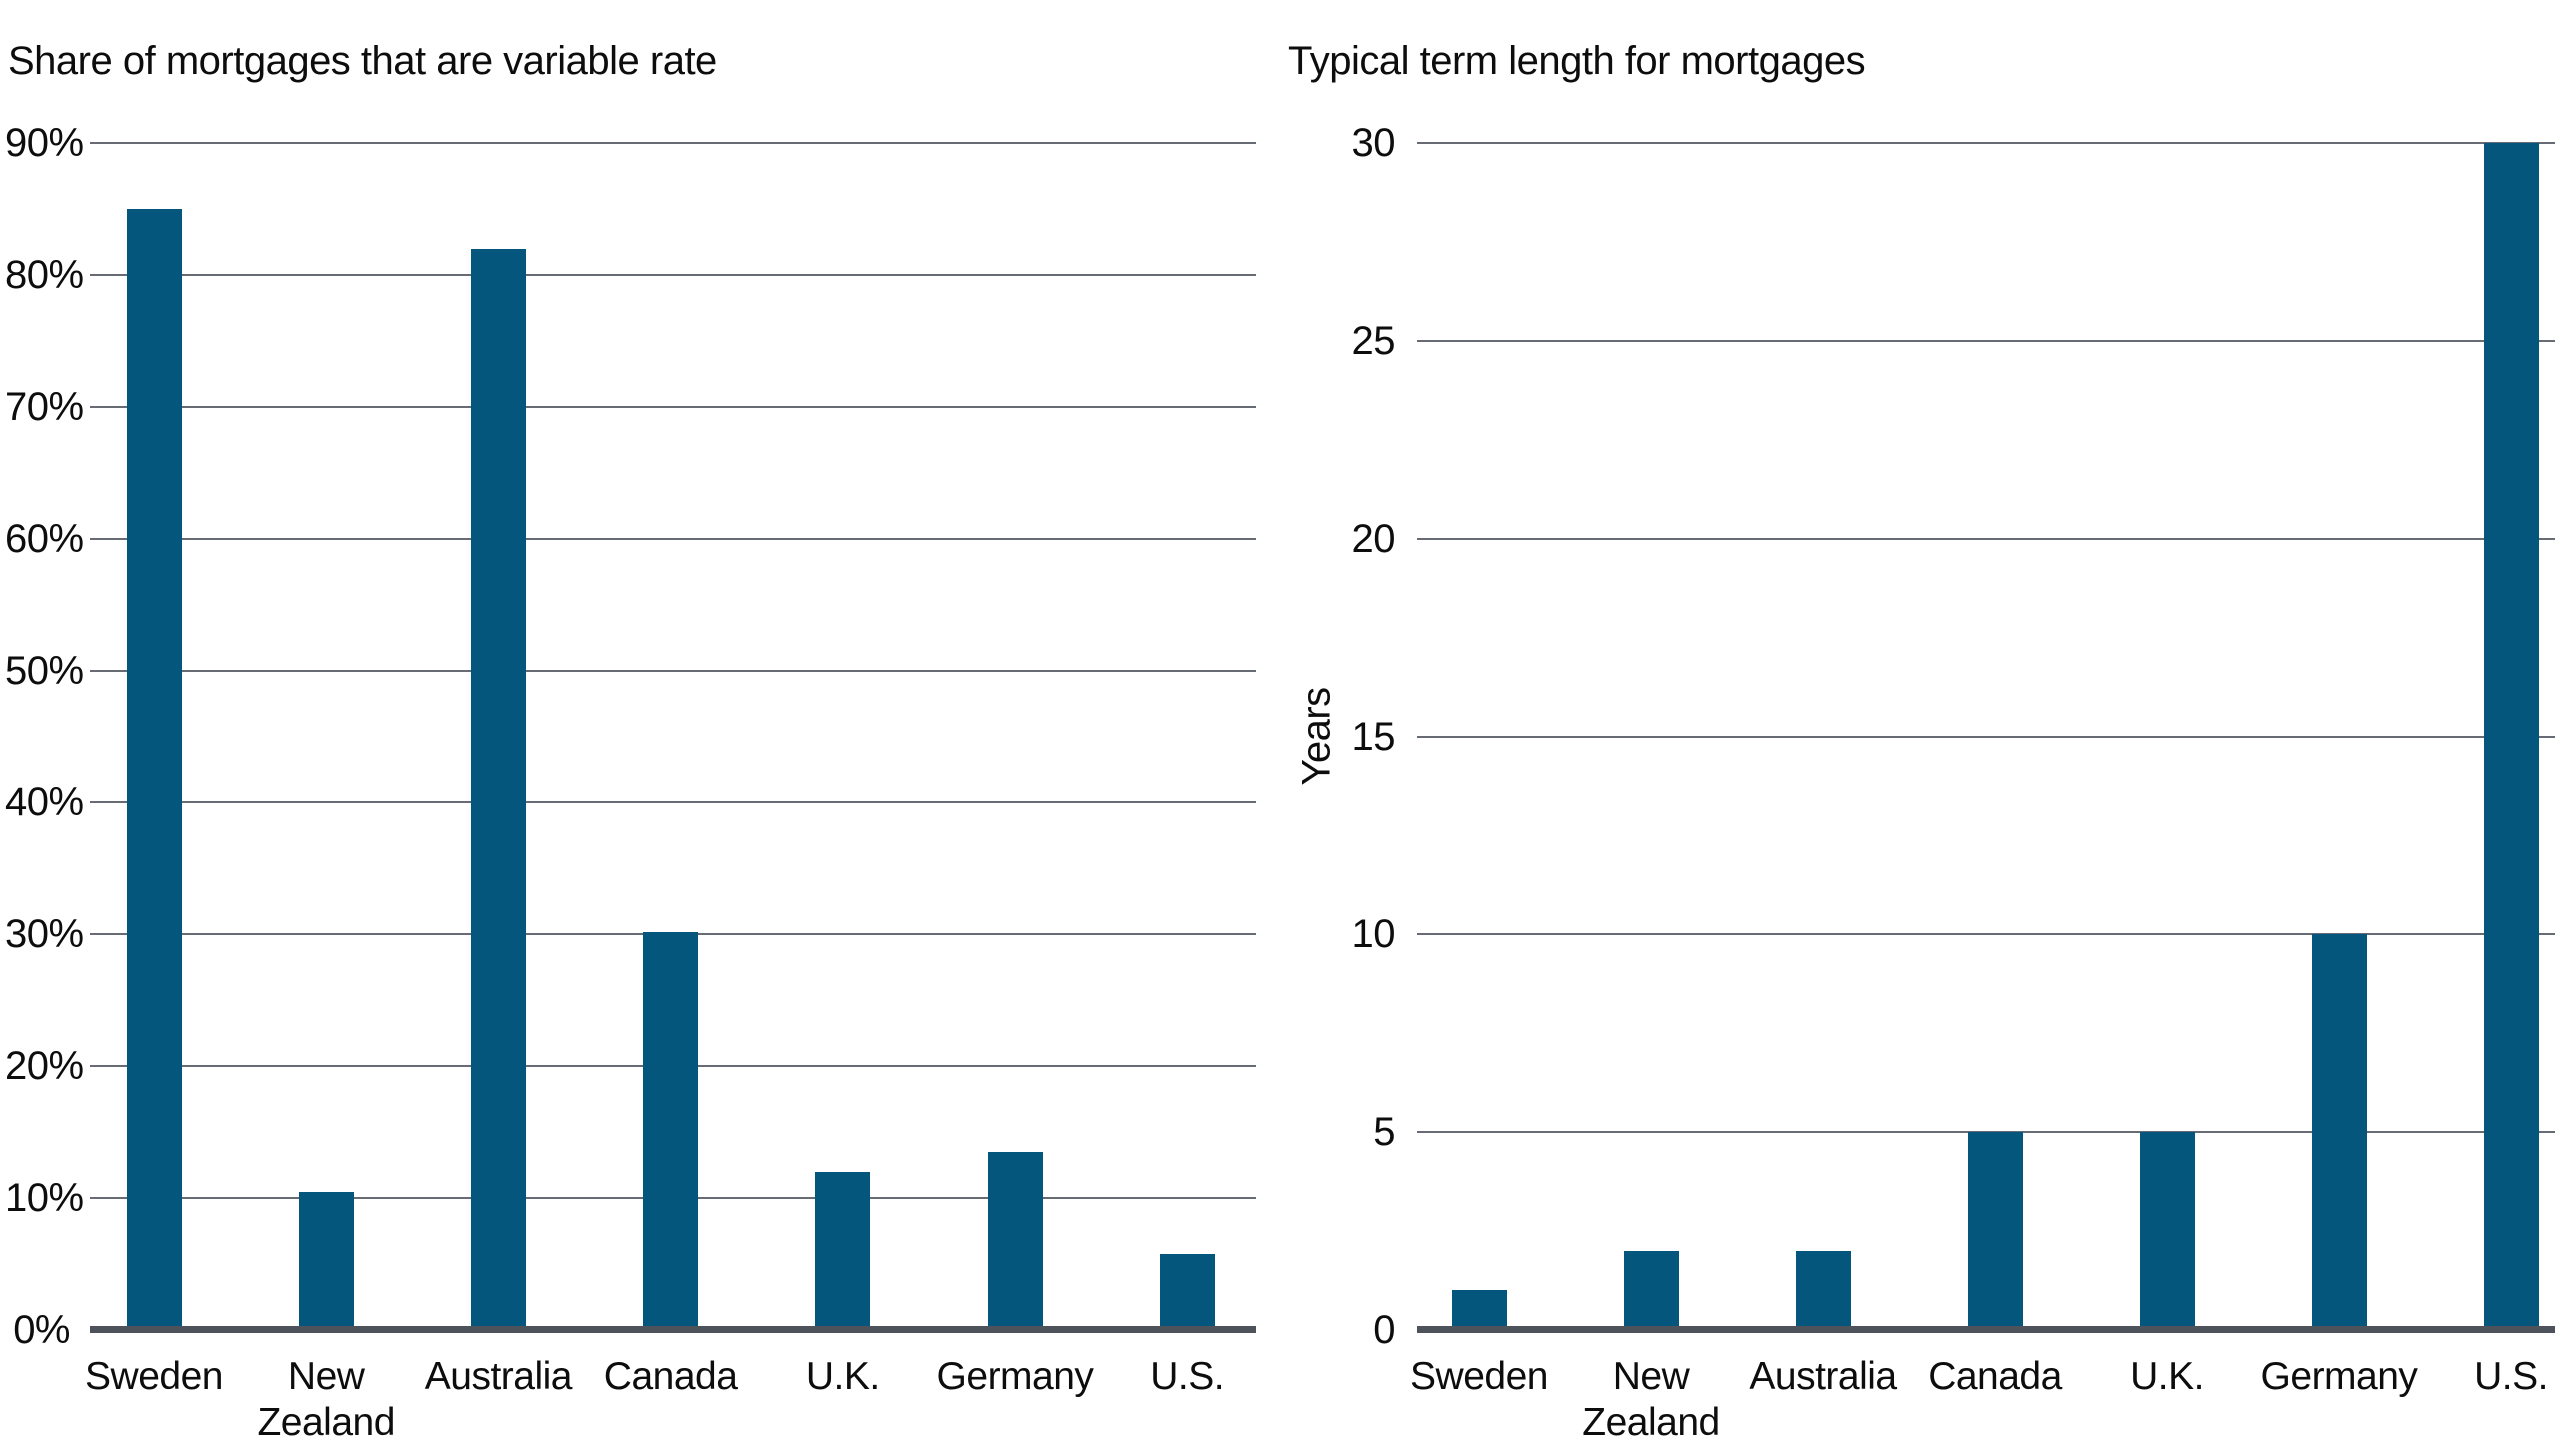  I want to click on y-tick-label: 0%, so click(41, 1330).